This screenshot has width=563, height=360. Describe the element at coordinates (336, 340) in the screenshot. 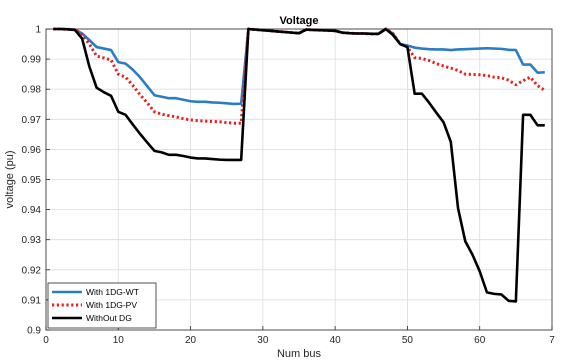

I see `x-tick-label: 40` at that location.